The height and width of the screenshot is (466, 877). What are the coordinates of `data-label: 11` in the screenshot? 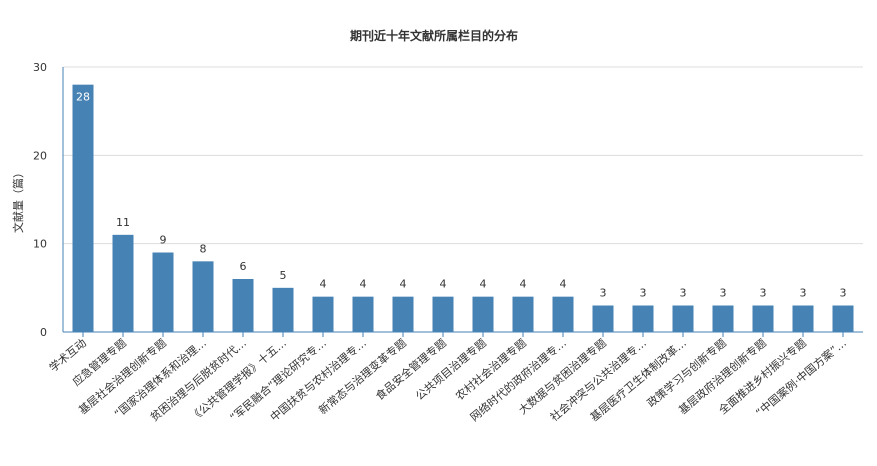 It's located at (123, 222).